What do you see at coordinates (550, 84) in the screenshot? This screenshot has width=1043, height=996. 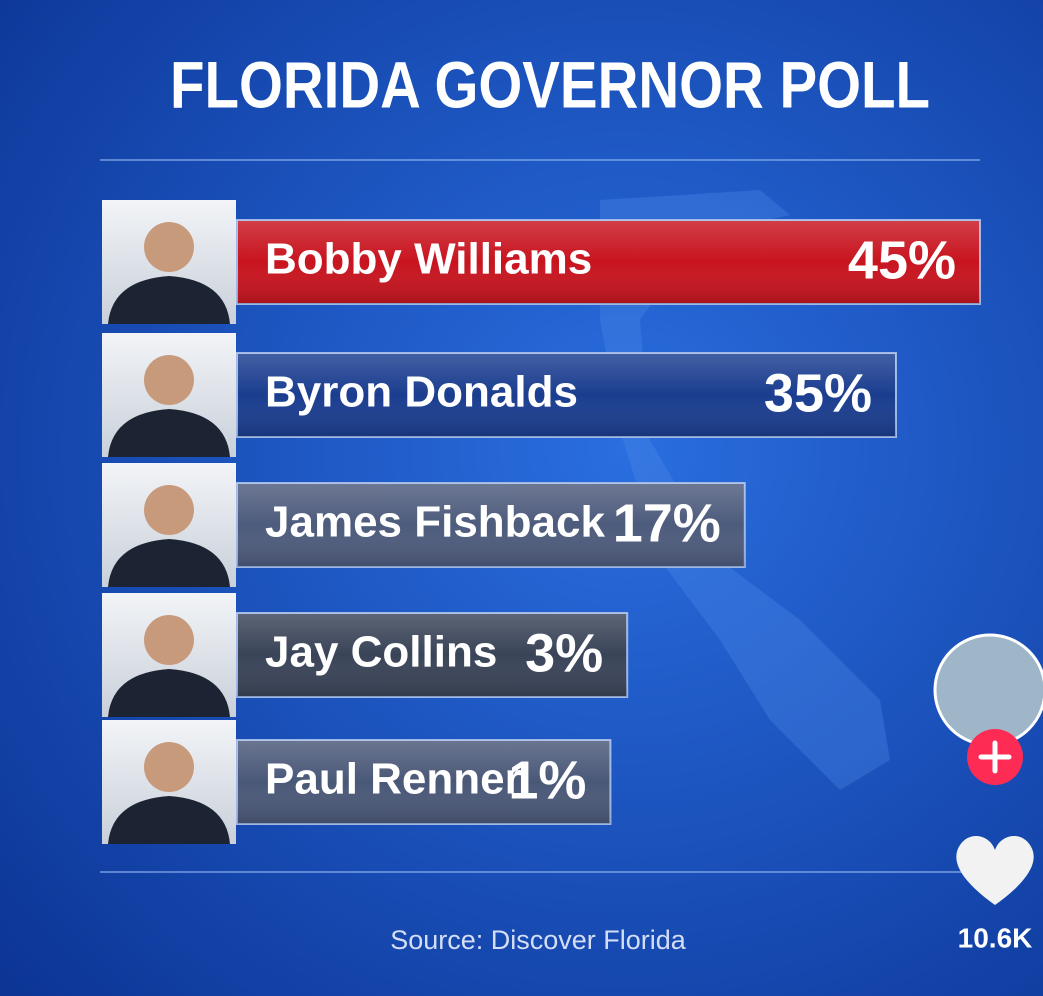 I see `chart-title: FLORIDA GOVERNOR POLL` at bounding box center [550, 84].